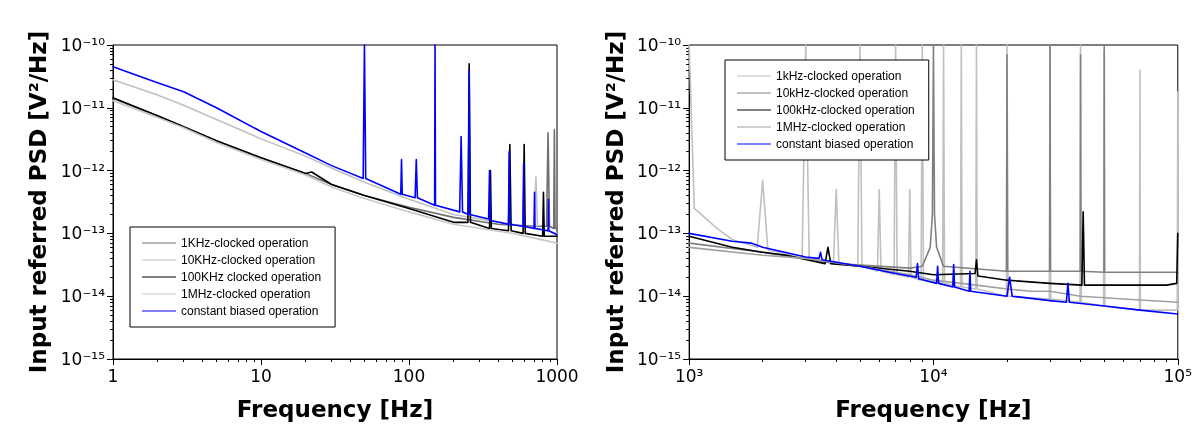 This screenshot has height=427, width=1195. Describe the element at coordinates (842, 93) in the screenshot. I see `legend-label: 10kHz-clocked operation` at that location.